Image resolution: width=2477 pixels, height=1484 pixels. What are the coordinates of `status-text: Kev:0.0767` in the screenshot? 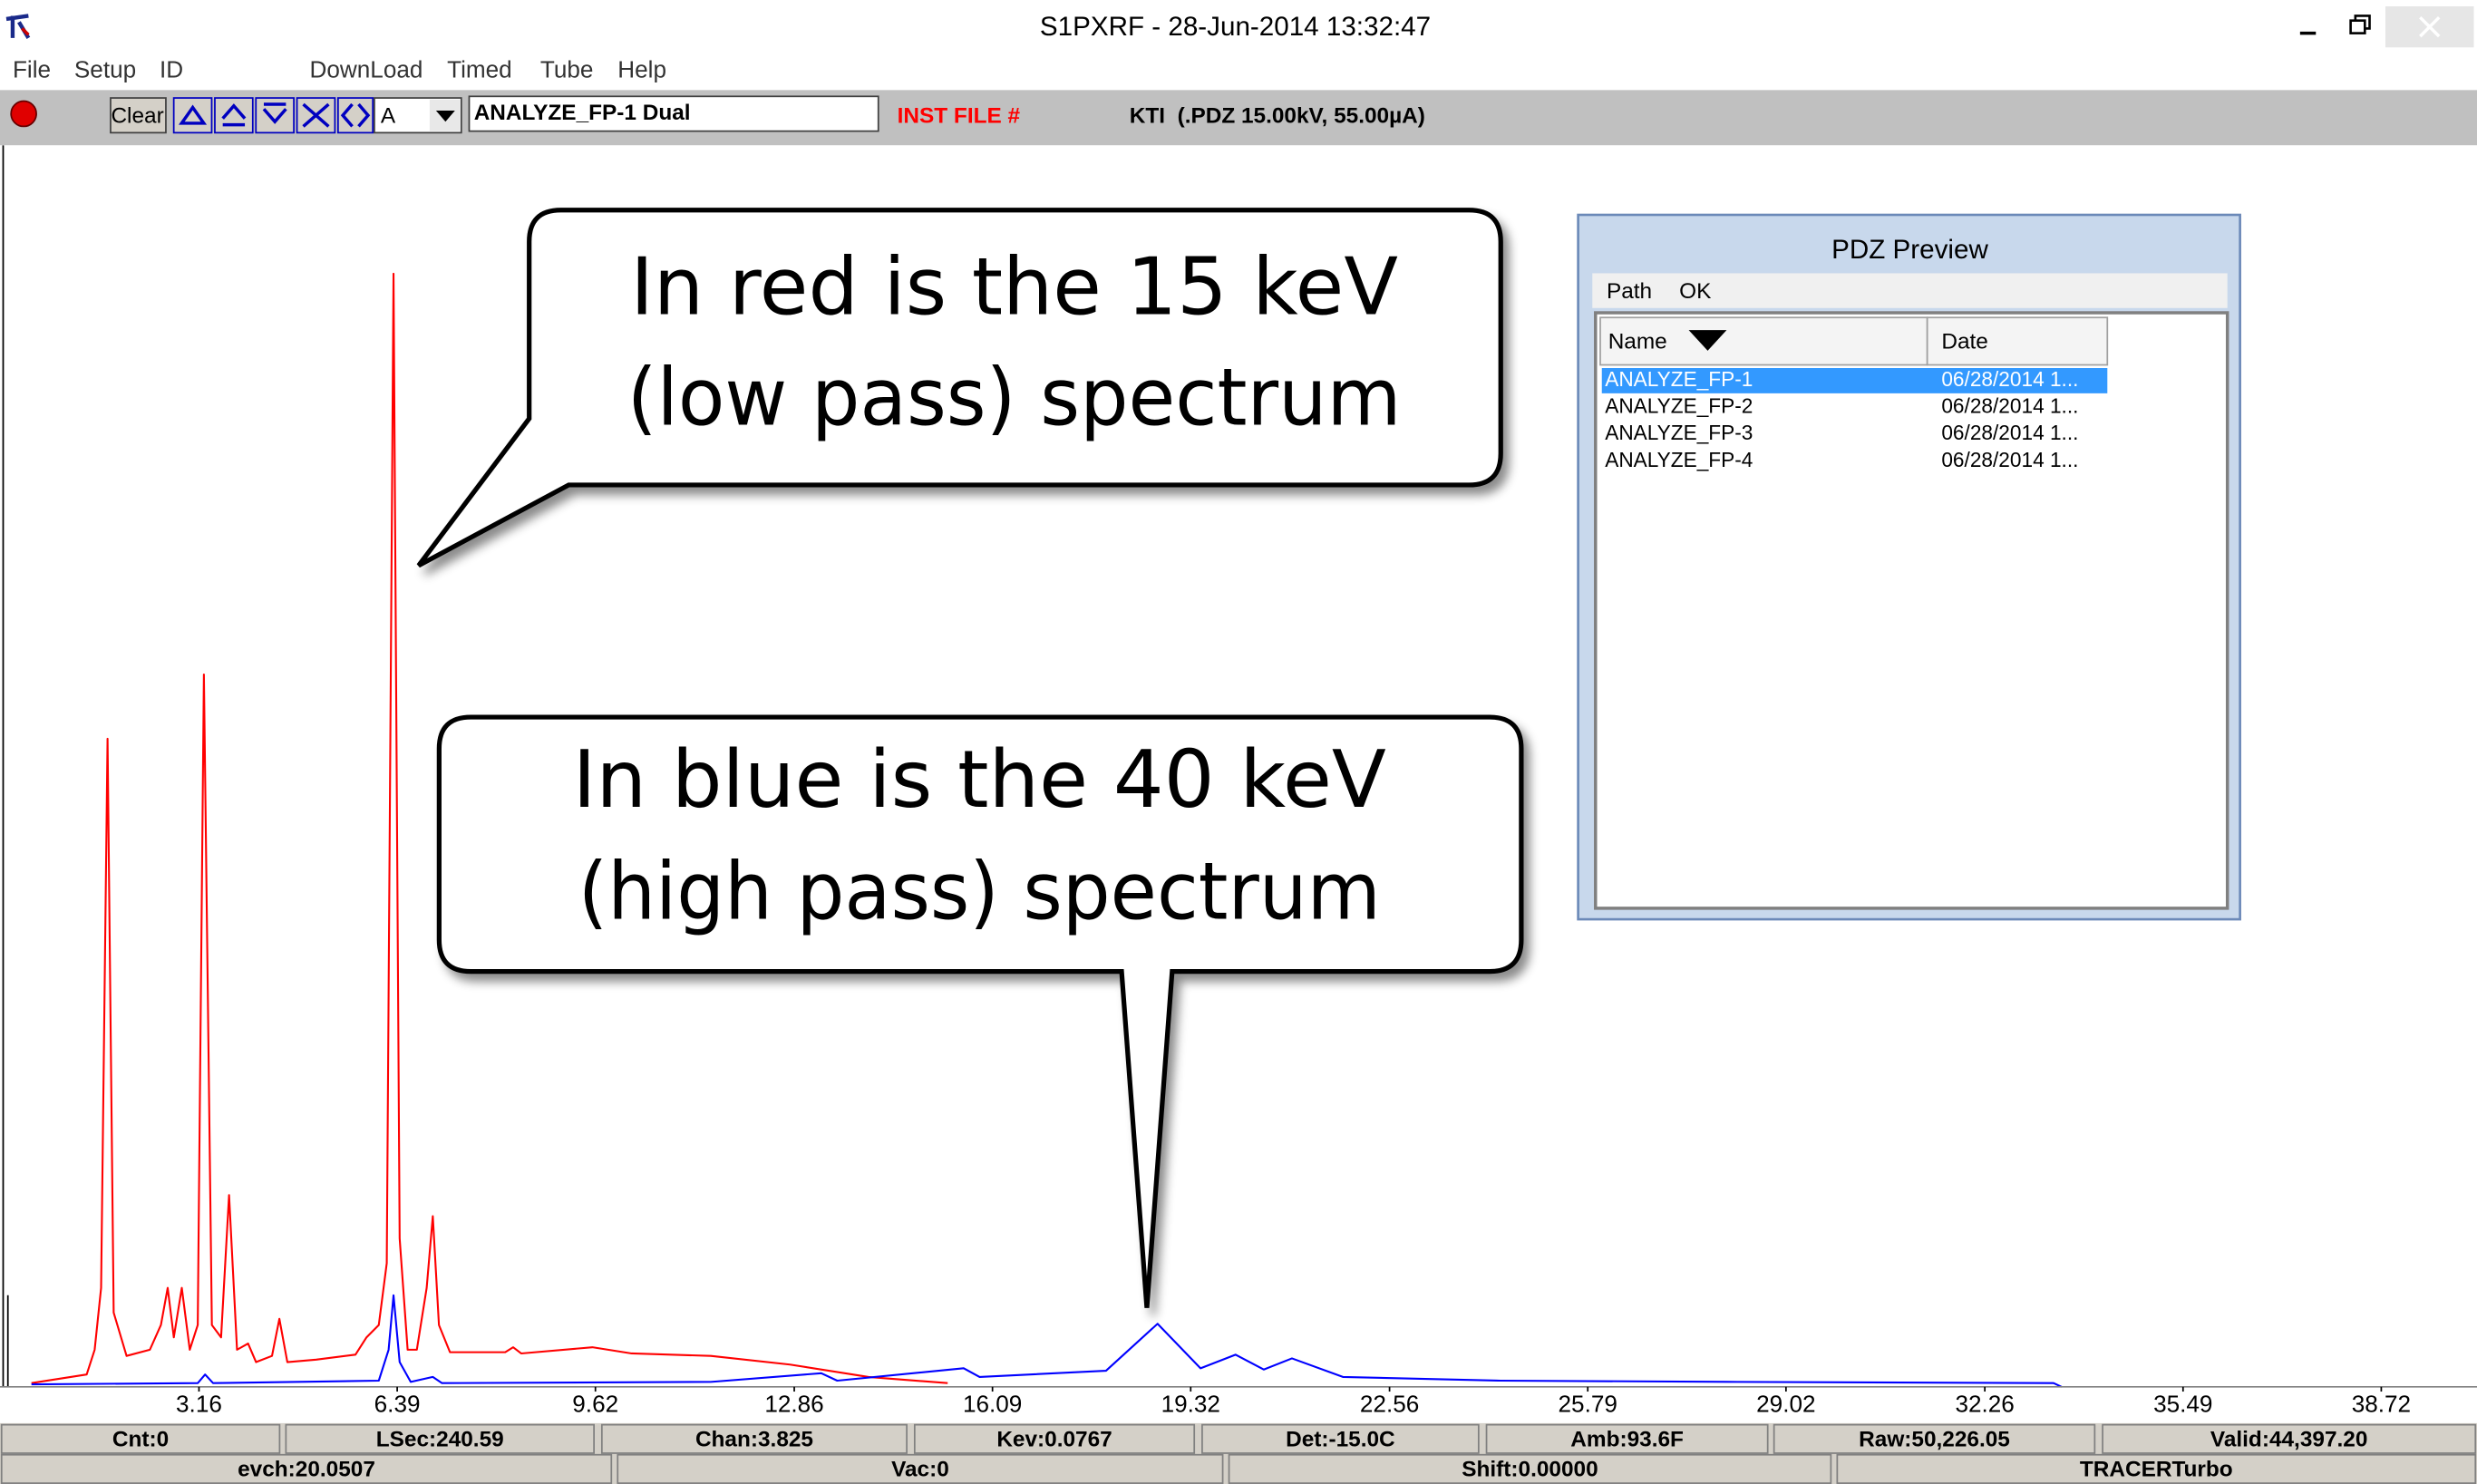 It's located at (1054, 1439).